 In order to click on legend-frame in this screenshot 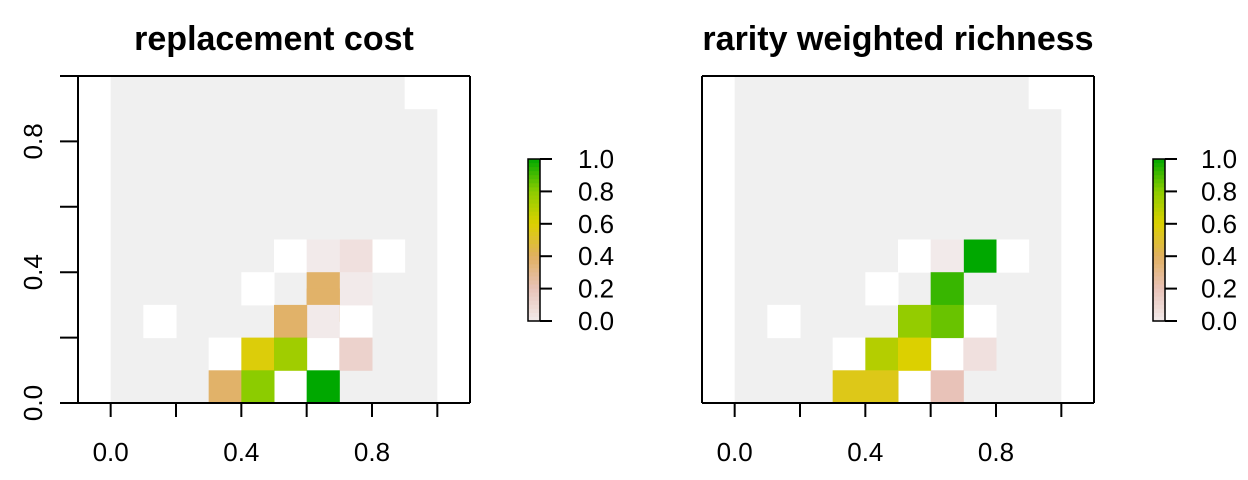, I will do `click(534, 240)`.